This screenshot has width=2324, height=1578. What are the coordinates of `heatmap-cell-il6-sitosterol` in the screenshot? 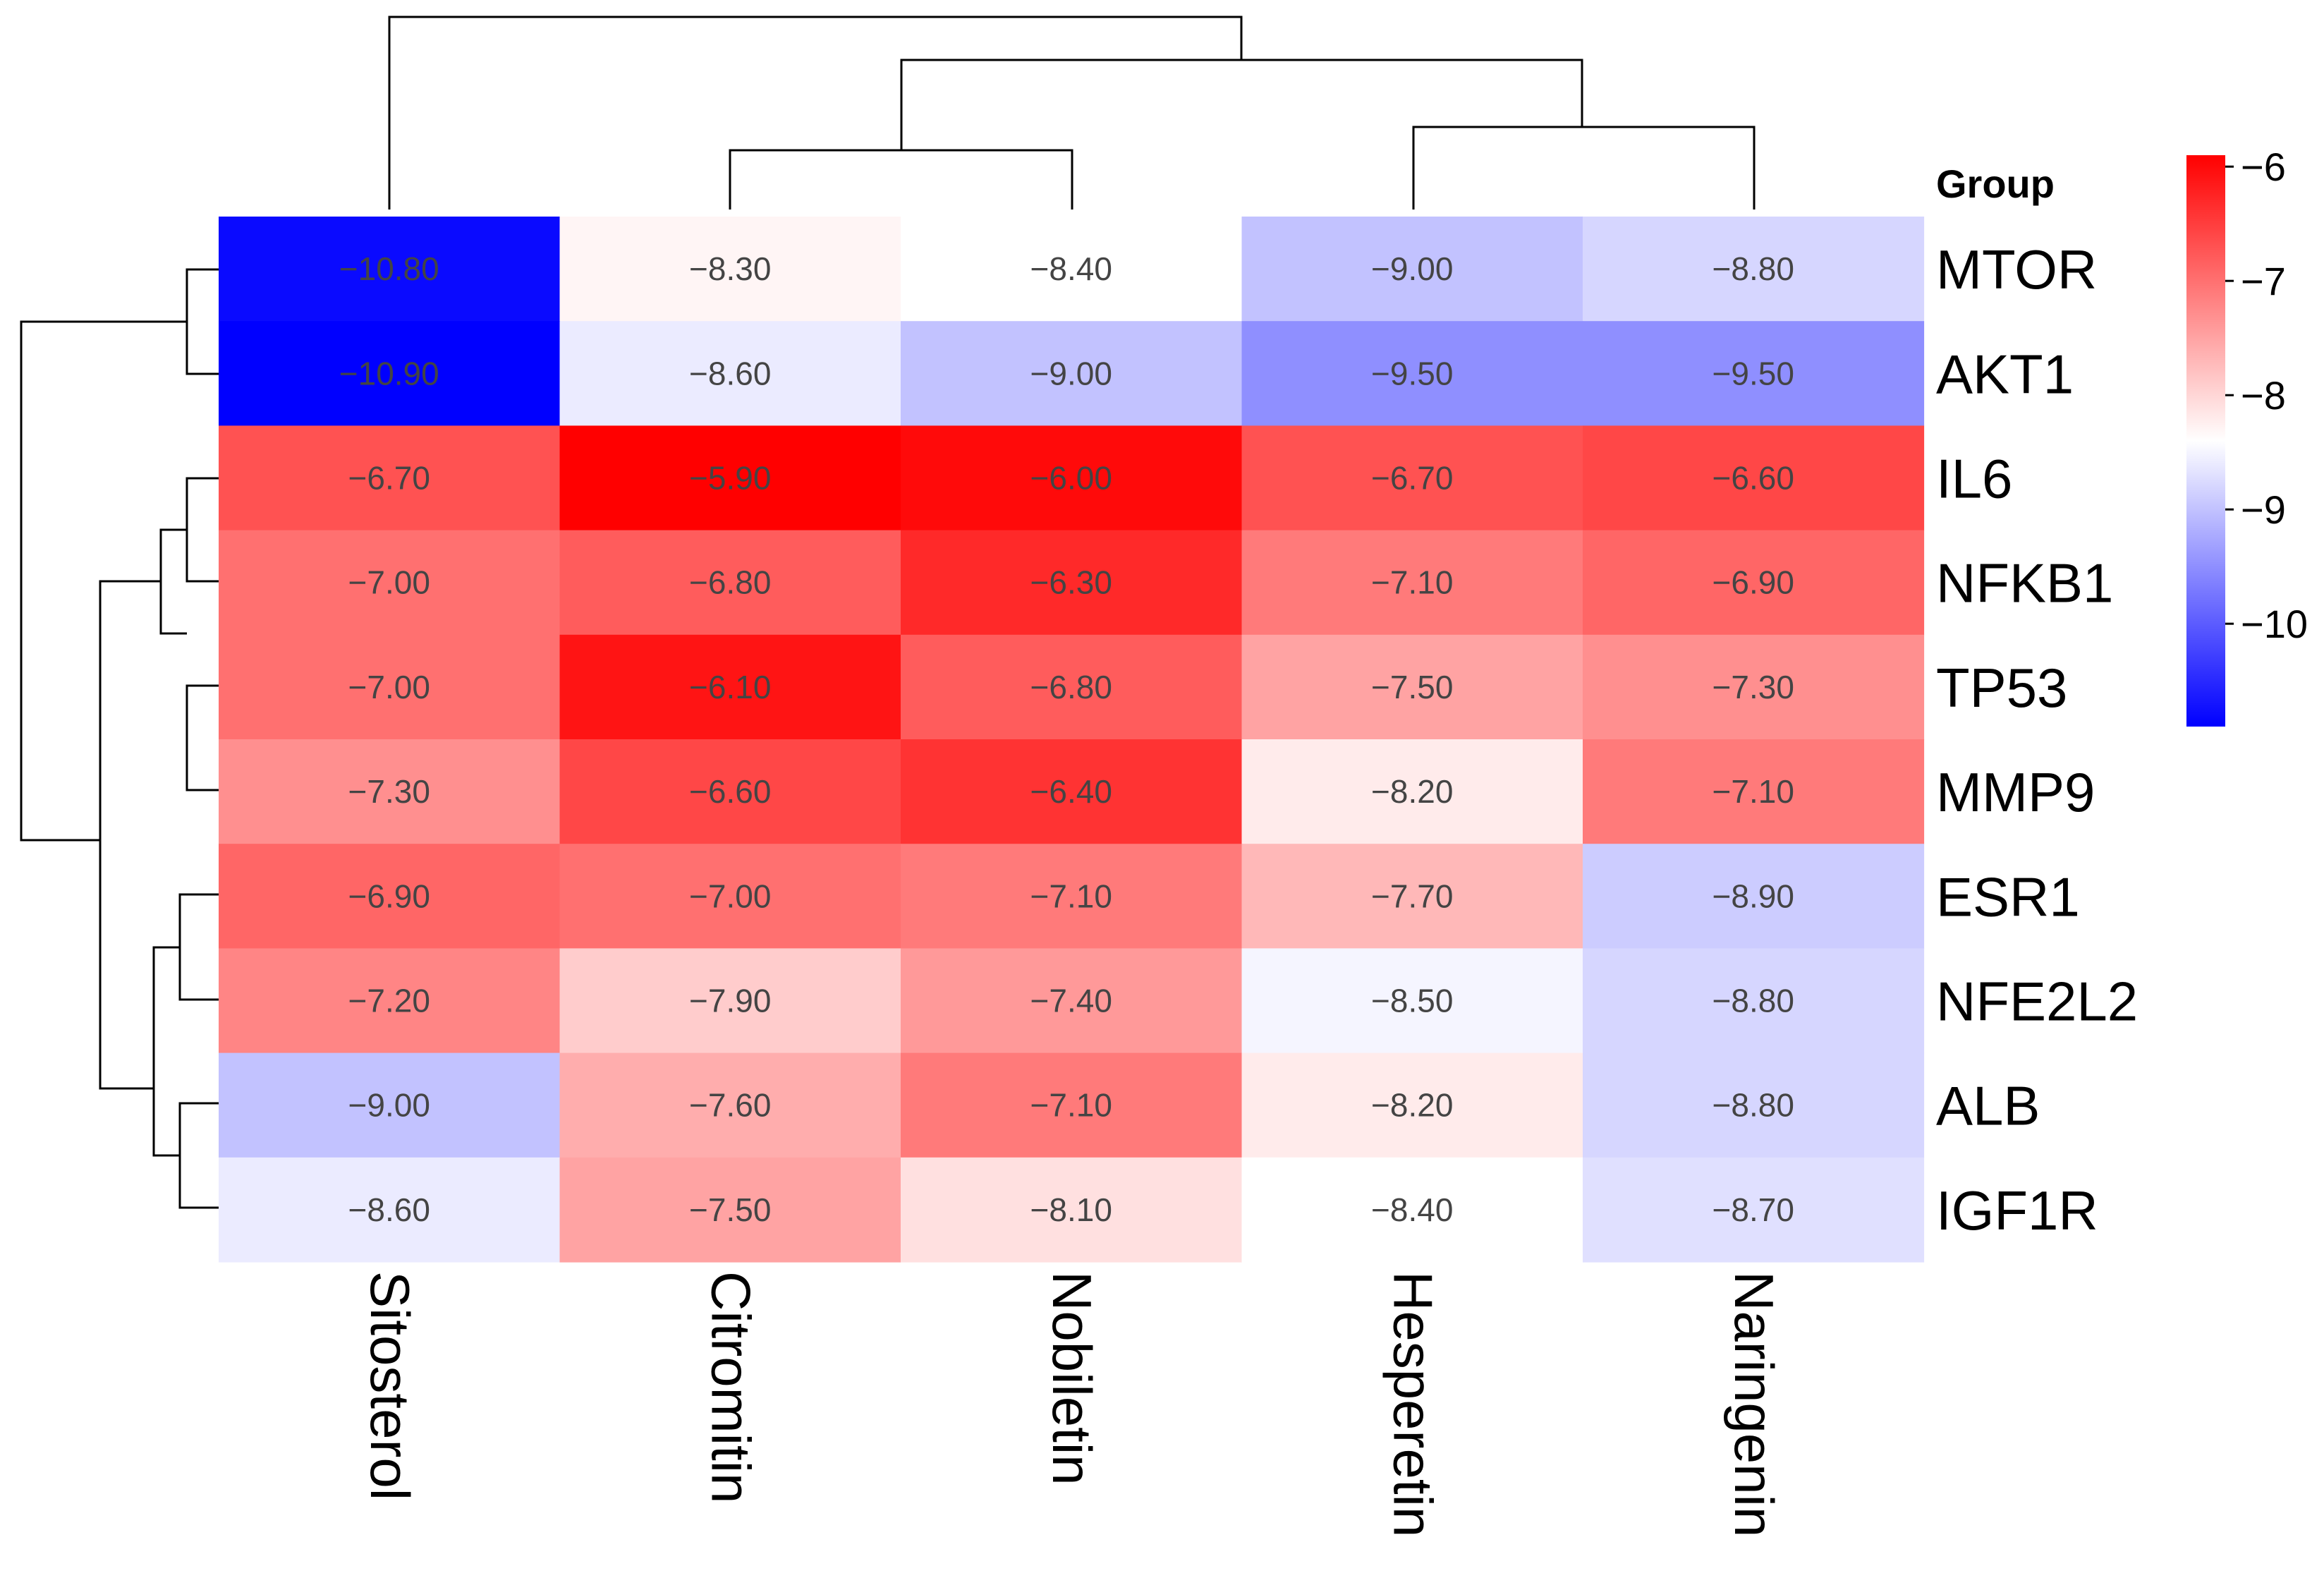 It's located at (390, 478).